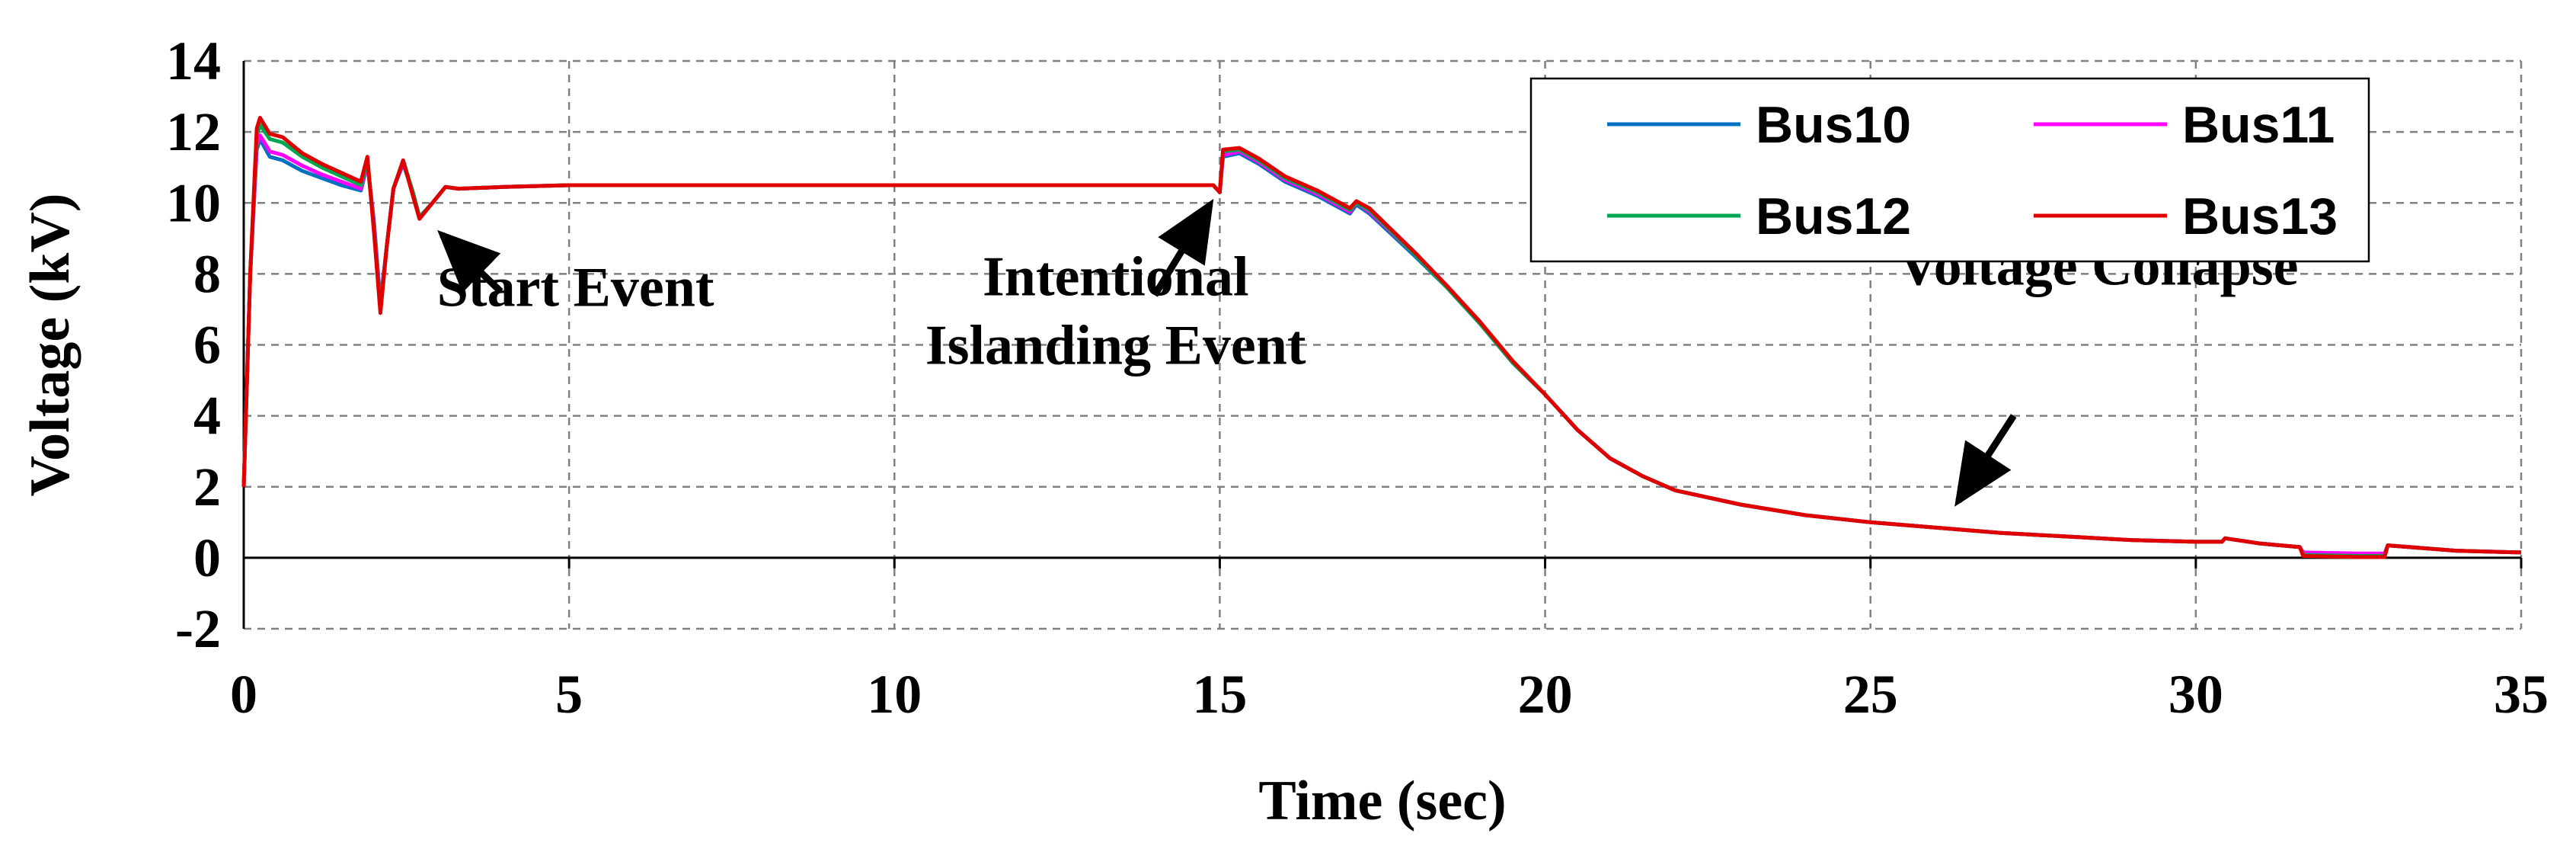  Describe the element at coordinates (894, 694) in the screenshot. I see `x-tick-label: 10` at that location.